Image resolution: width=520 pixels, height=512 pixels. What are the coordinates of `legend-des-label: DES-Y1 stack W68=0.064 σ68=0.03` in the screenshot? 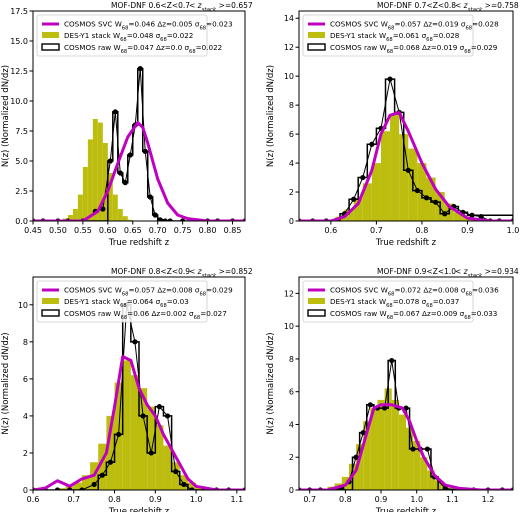 It's located at (126, 303).